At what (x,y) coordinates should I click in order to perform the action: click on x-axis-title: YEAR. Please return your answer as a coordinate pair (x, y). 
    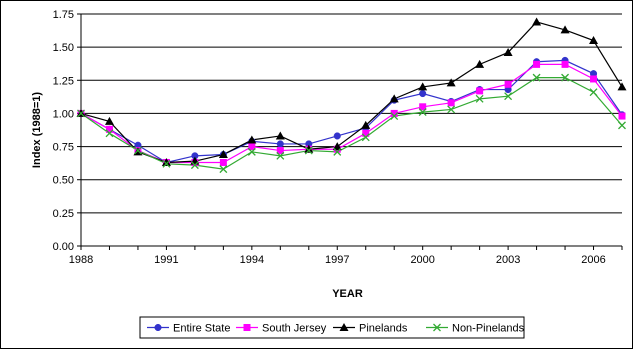
    Looking at the image, I should click on (347, 294).